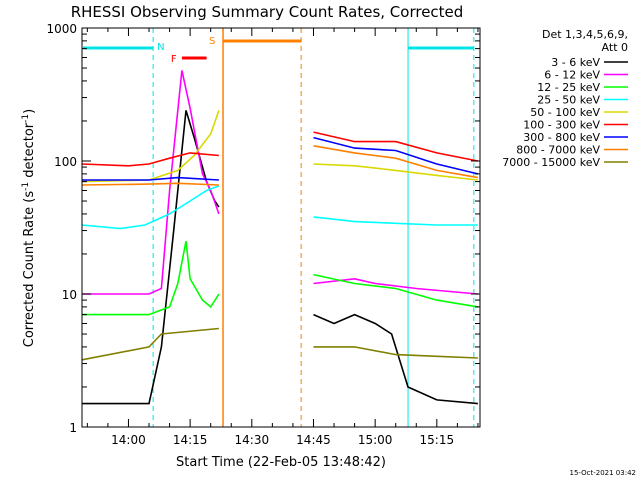 This screenshot has height=480, width=640. What do you see at coordinates (568, 100) in the screenshot?
I see `legend-label: 25 - 50 keV` at bounding box center [568, 100].